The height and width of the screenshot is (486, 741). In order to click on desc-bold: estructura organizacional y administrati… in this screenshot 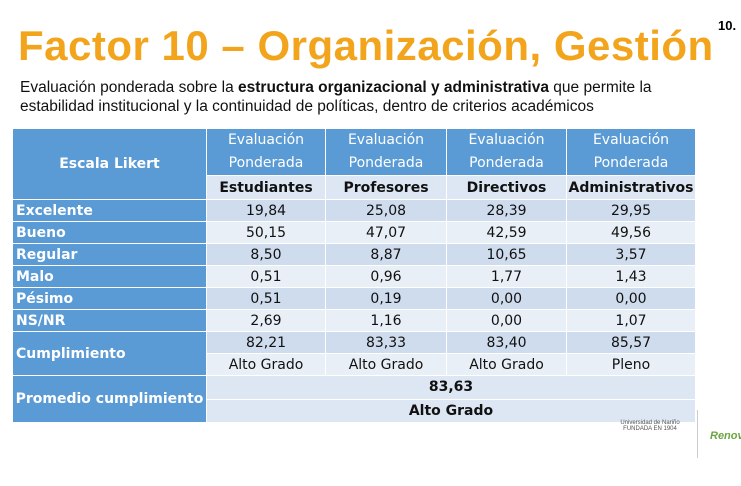, I will do `click(393, 87)`.